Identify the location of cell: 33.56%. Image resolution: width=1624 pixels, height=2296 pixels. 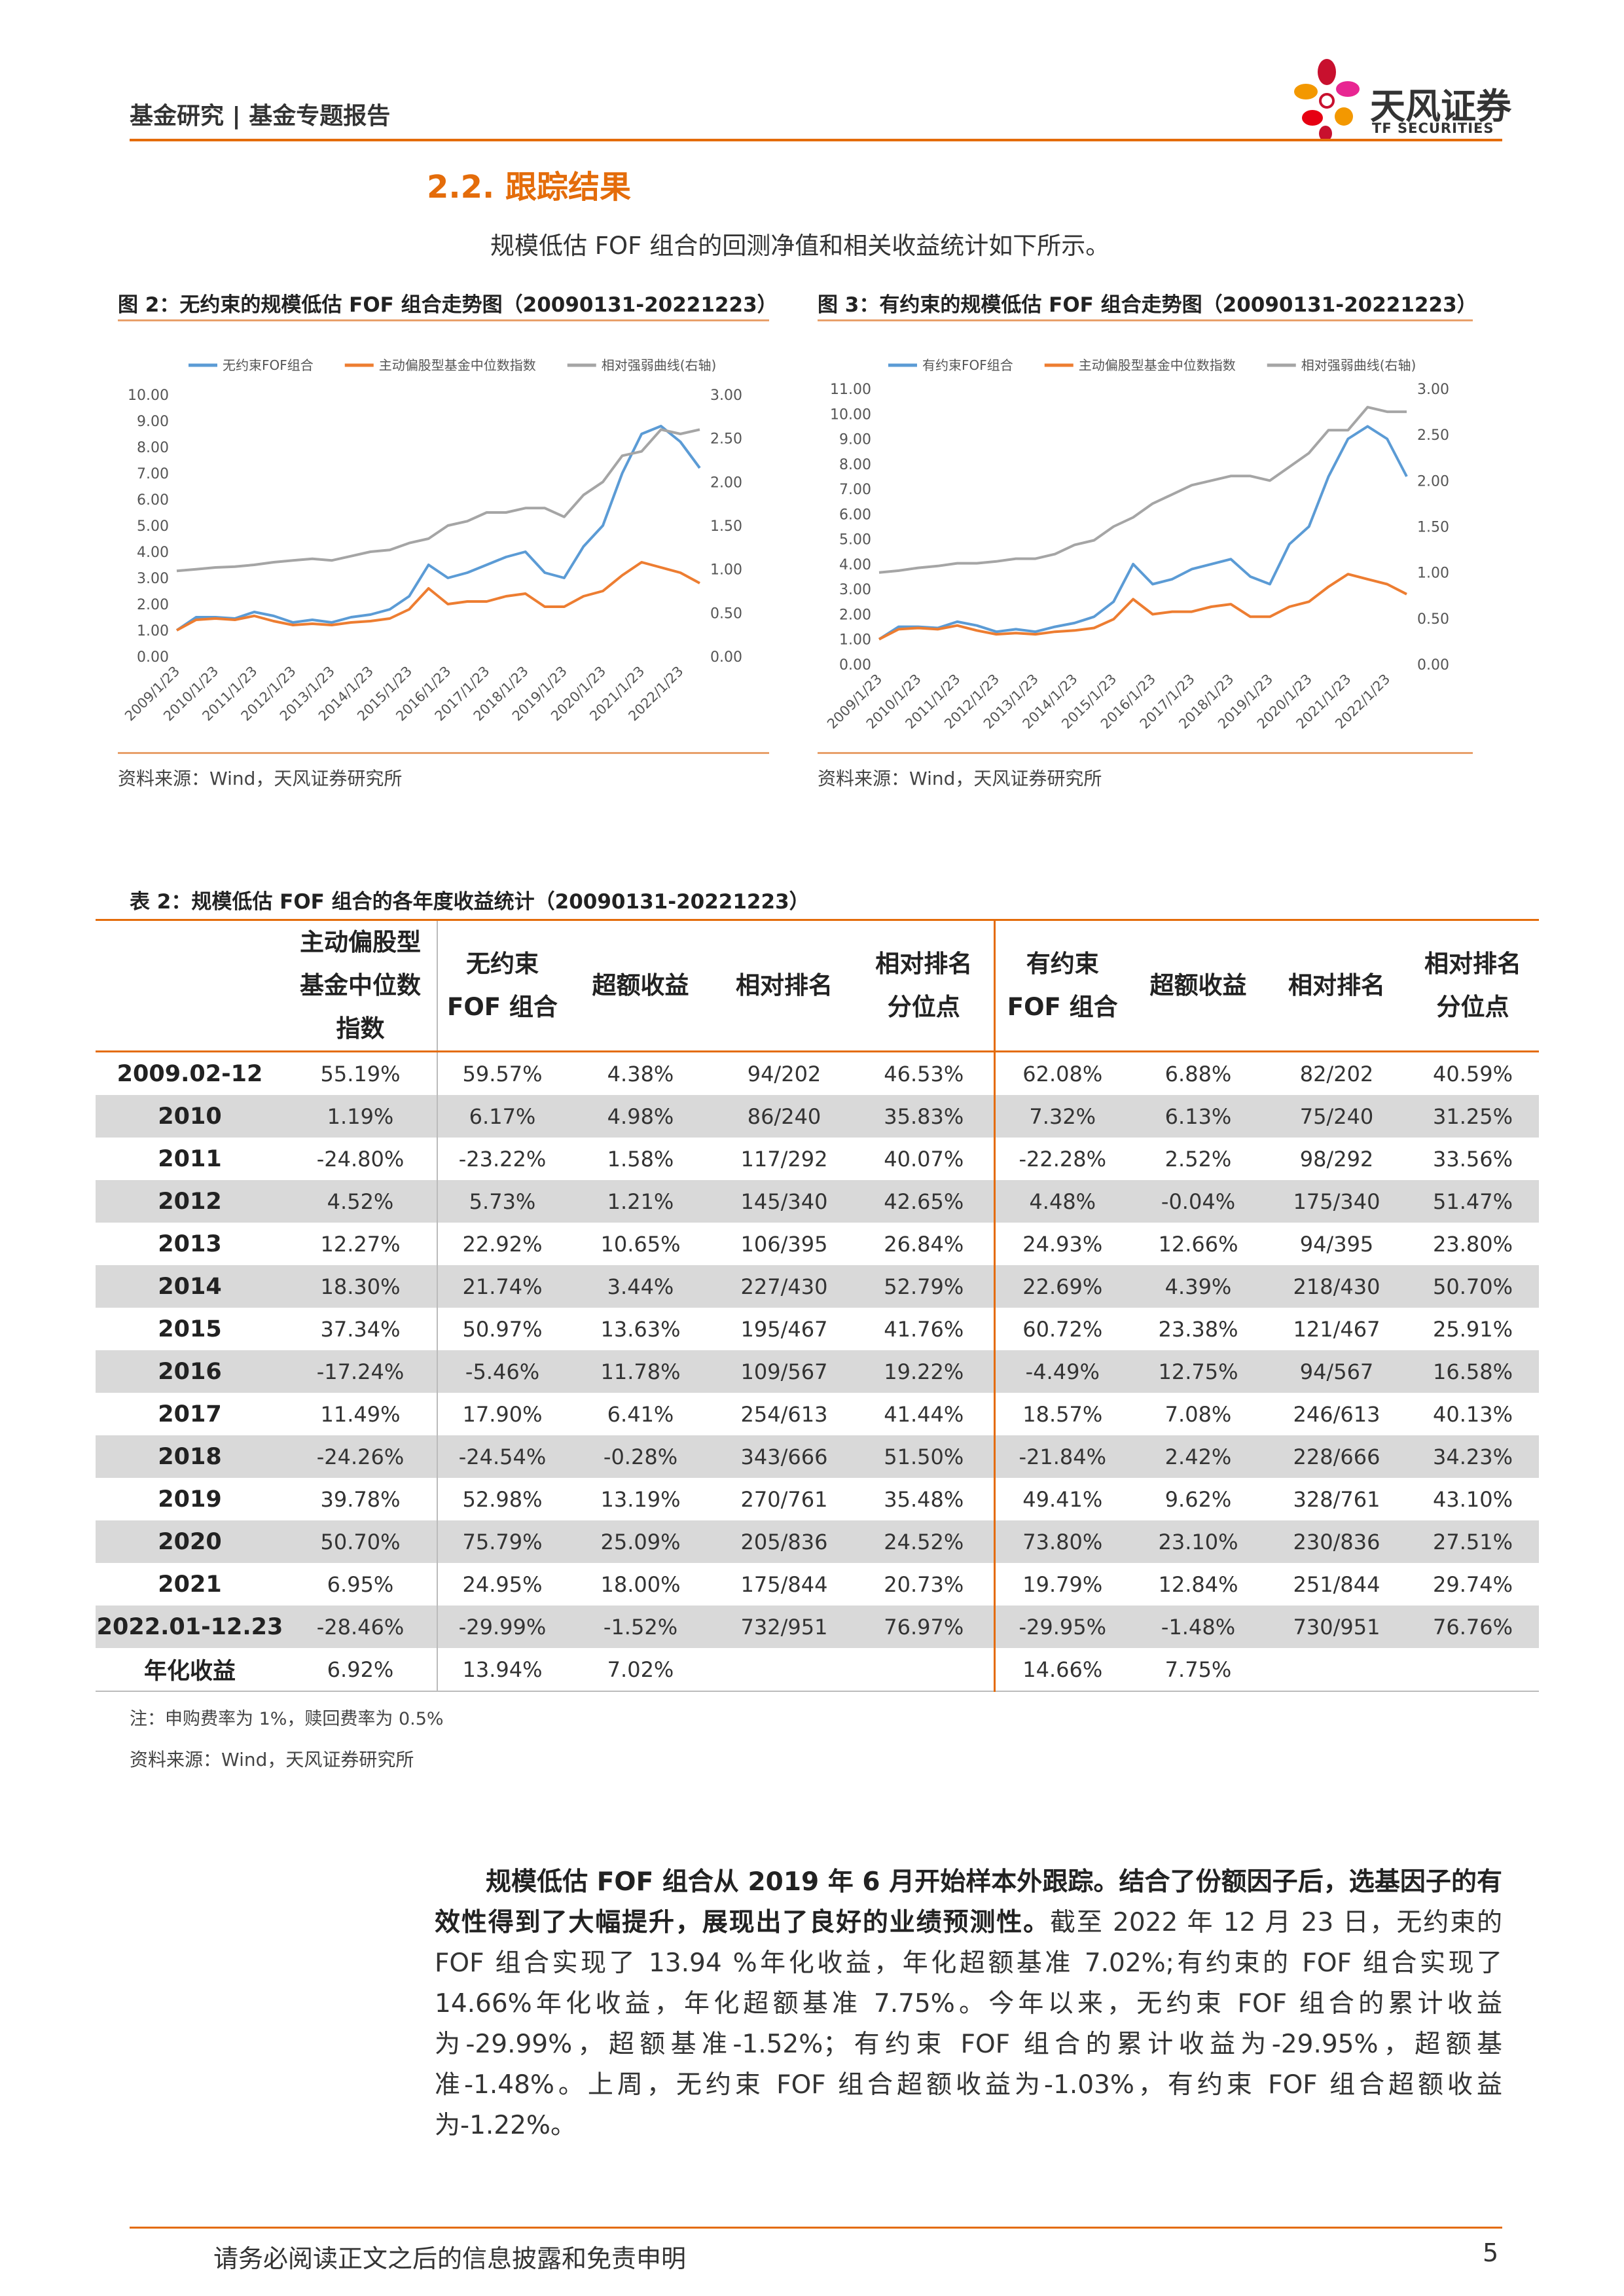
(1472, 1159).